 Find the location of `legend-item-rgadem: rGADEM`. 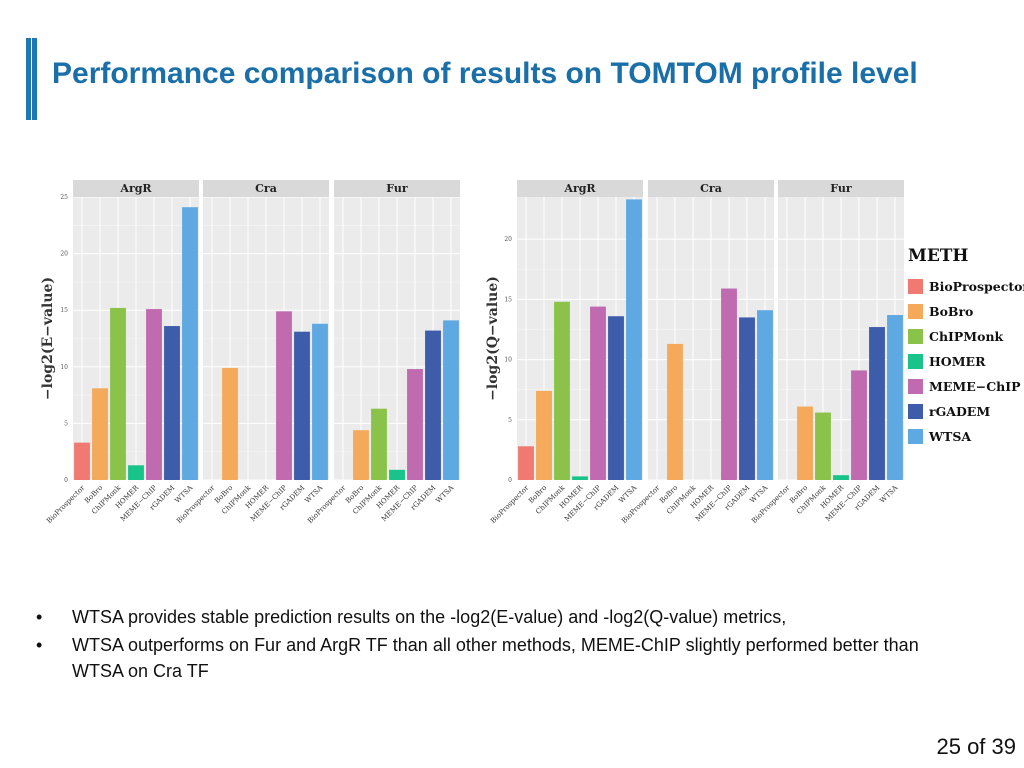

legend-item-rgadem: rGADEM is located at coordinates (966, 411).